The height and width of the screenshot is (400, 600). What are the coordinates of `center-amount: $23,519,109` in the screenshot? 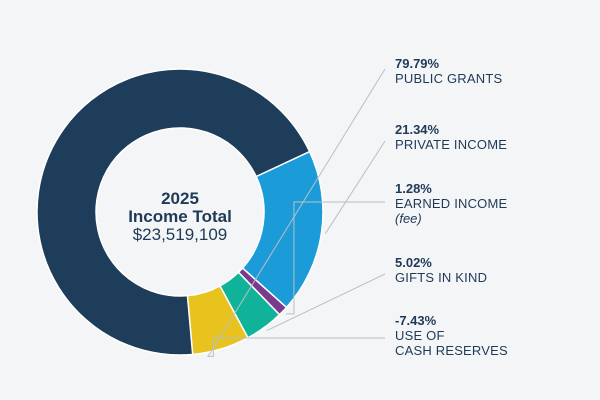 It's located at (180, 234).